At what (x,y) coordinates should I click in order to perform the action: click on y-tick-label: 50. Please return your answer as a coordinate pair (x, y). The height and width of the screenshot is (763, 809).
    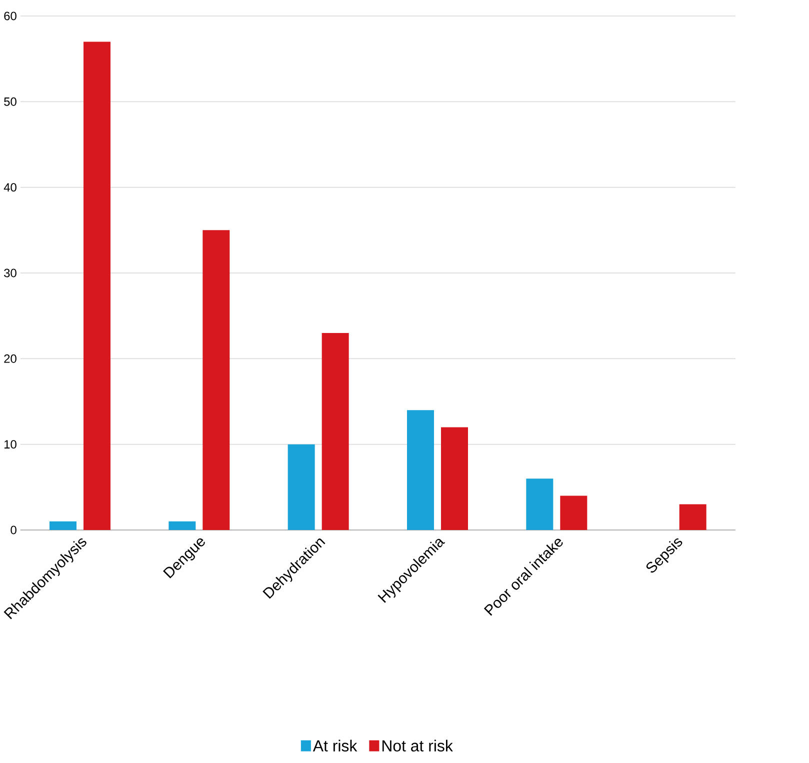
    Looking at the image, I should click on (10, 101).